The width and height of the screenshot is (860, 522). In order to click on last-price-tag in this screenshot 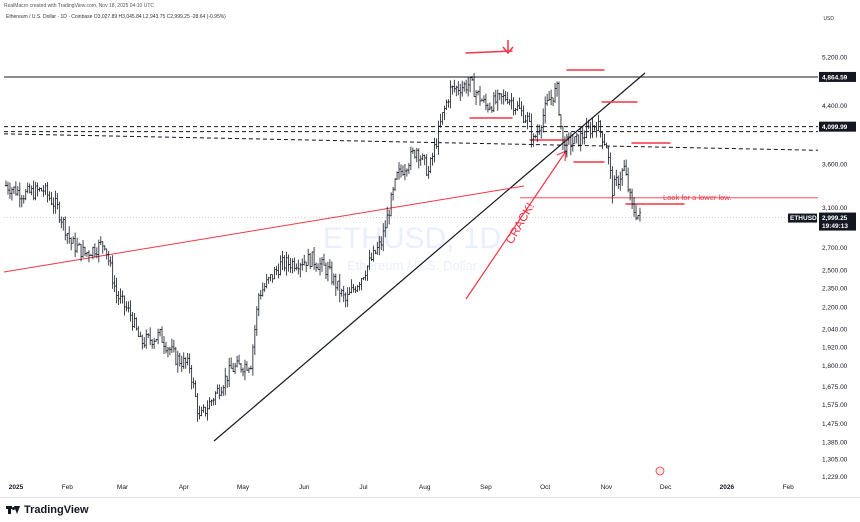, I will do `click(837, 221)`.